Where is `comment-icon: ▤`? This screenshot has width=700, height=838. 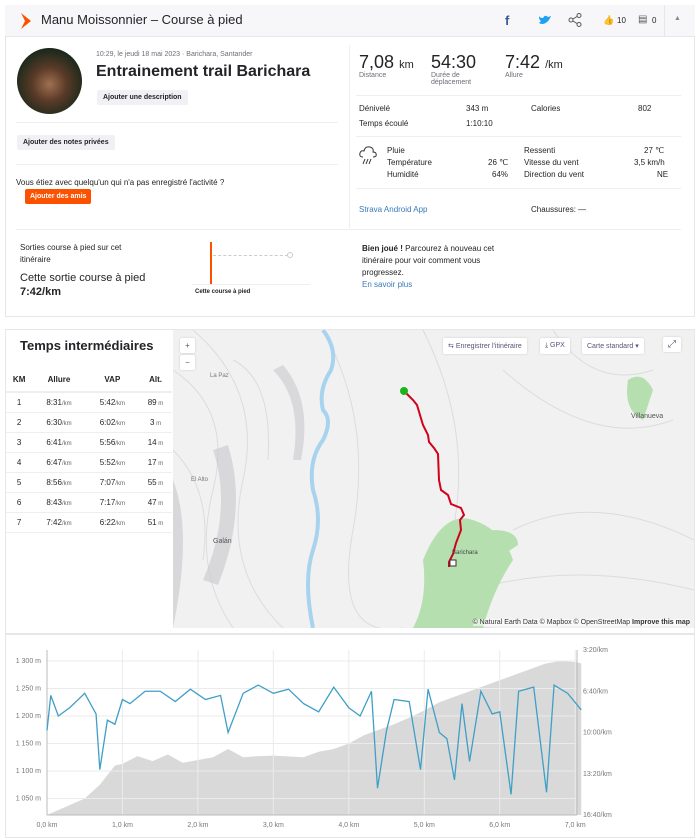 comment-icon: ▤ is located at coordinates (643, 19).